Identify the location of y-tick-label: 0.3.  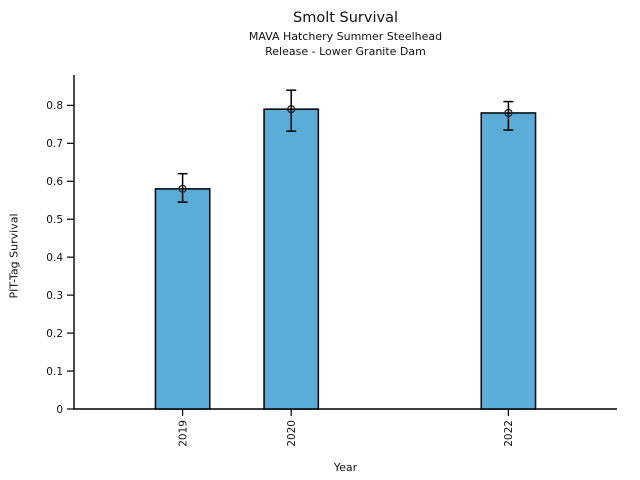
(54, 296).